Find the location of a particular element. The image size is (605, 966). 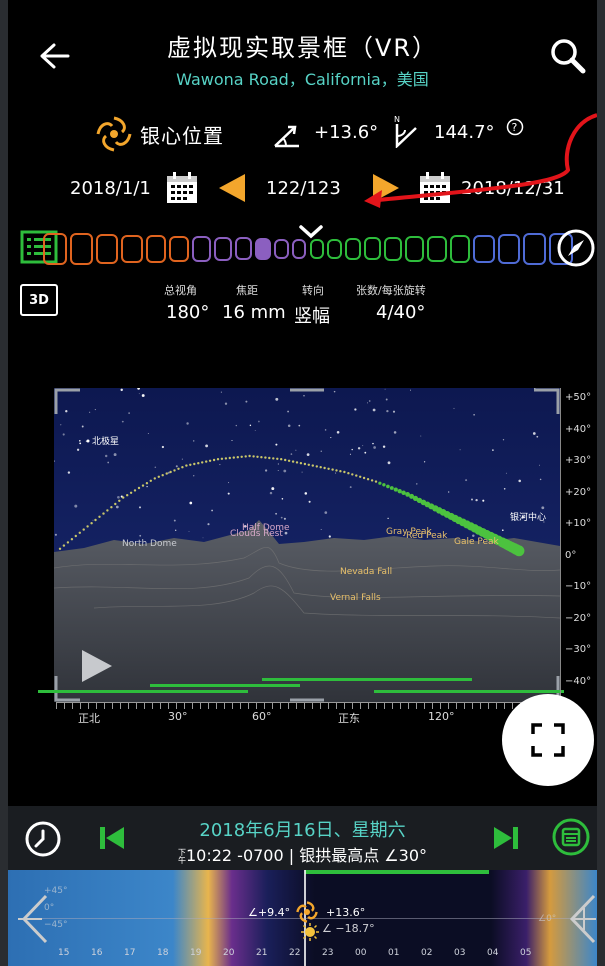

scene-label-vernal-falls: Vernal Falls is located at coordinates (355, 598).